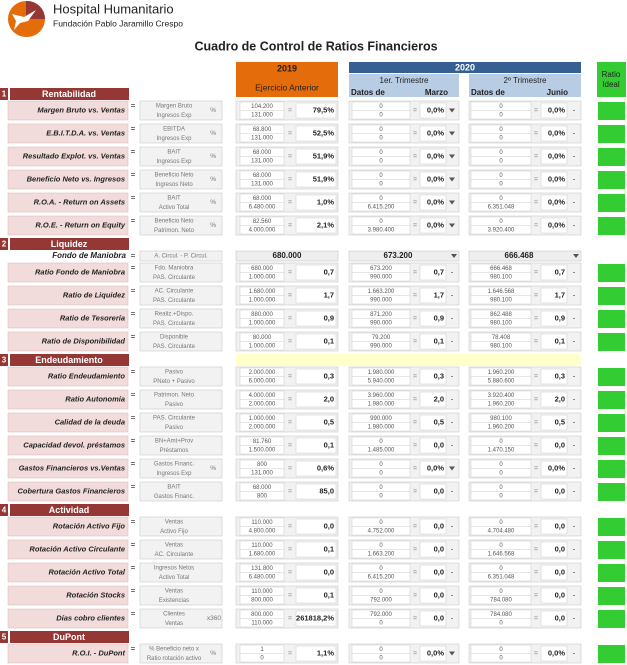 The image size is (627, 665). I want to click on numerator-value: 3.920.400, so click(501, 396).